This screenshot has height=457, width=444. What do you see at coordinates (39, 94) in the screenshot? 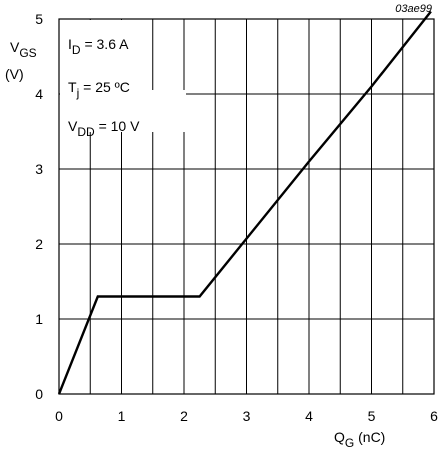
I see `y-tick-label: 4` at bounding box center [39, 94].